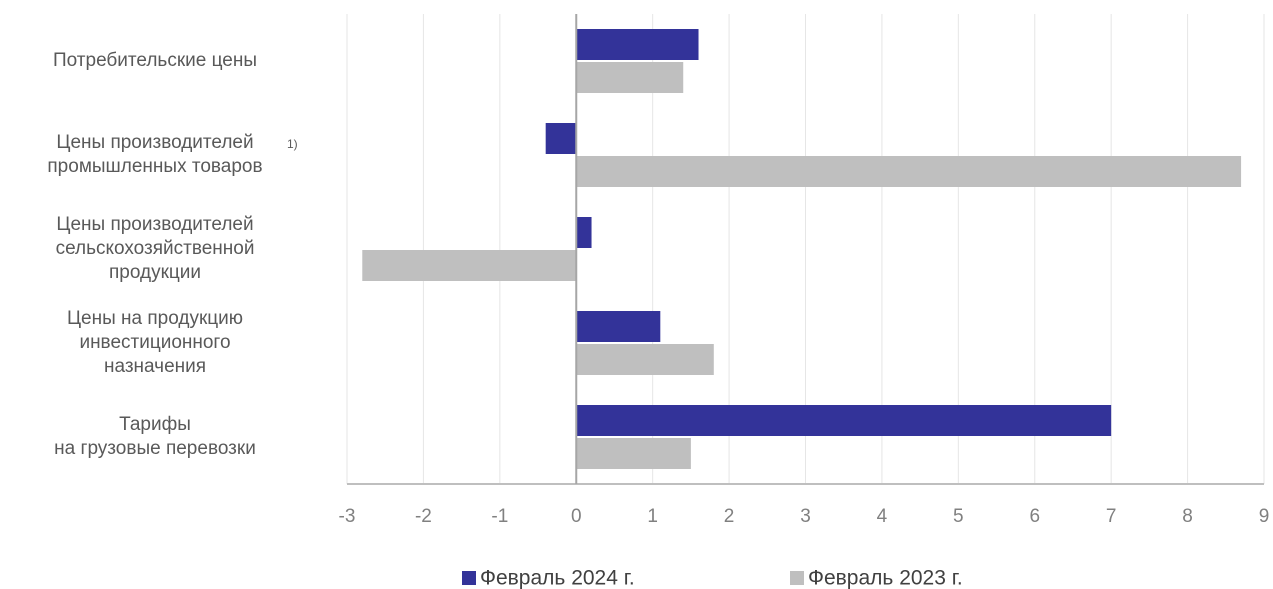 The height and width of the screenshot is (589, 1273). Describe the element at coordinates (1187, 516) in the screenshot. I see `x-tick-label: 8` at that location.